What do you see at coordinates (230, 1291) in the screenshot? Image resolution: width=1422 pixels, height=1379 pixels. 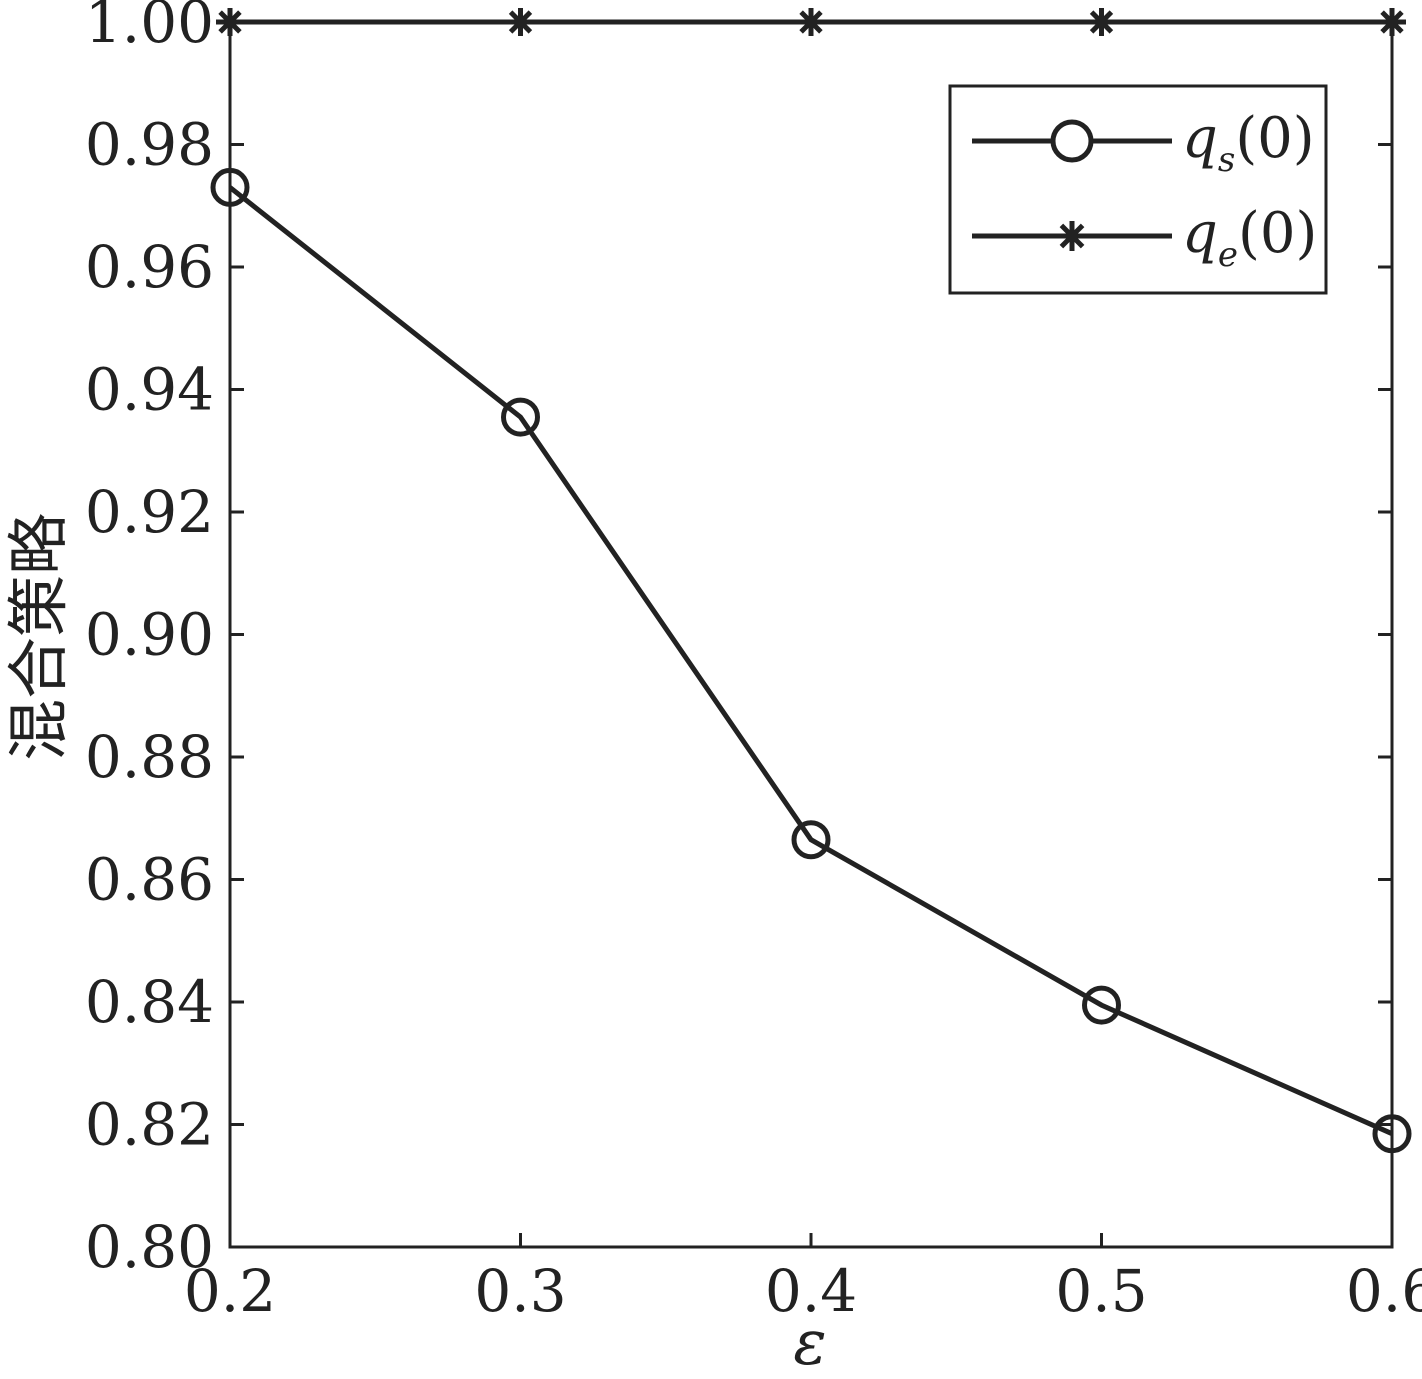 I see `x-tick-label: 0.2` at bounding box center [230, 1291].